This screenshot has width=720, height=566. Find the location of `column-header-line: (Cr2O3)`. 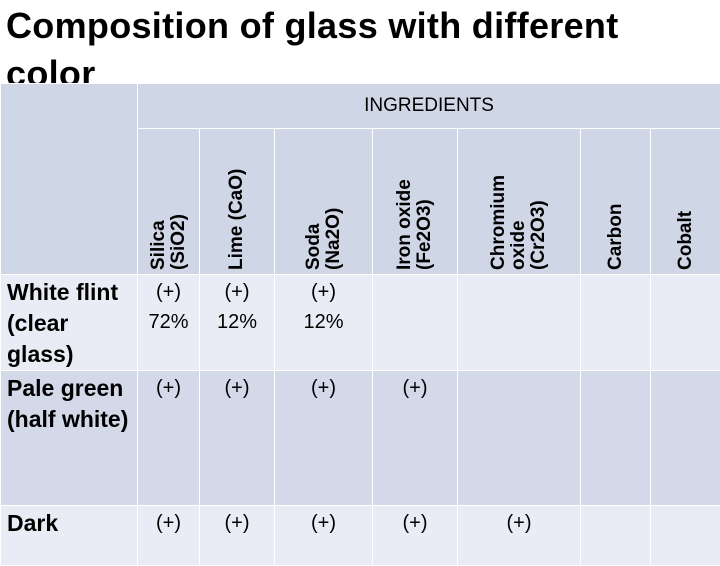

column-header-line: (Cr2O3) is located at coordinates (539, 235).